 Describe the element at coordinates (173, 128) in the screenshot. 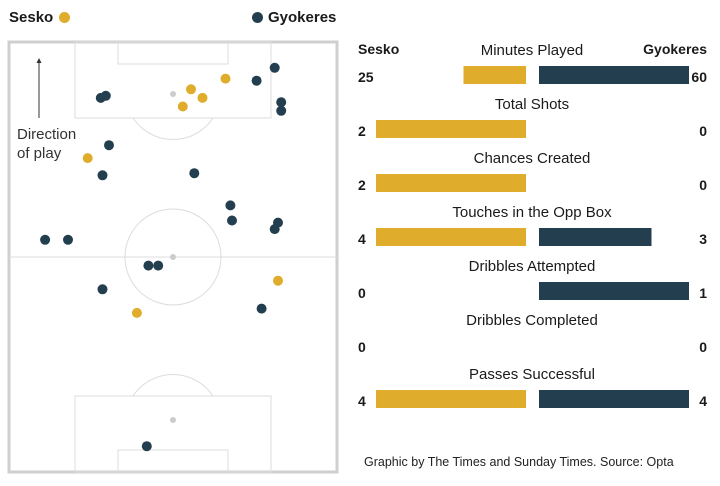

I see `top-penalty-arc` at that location.